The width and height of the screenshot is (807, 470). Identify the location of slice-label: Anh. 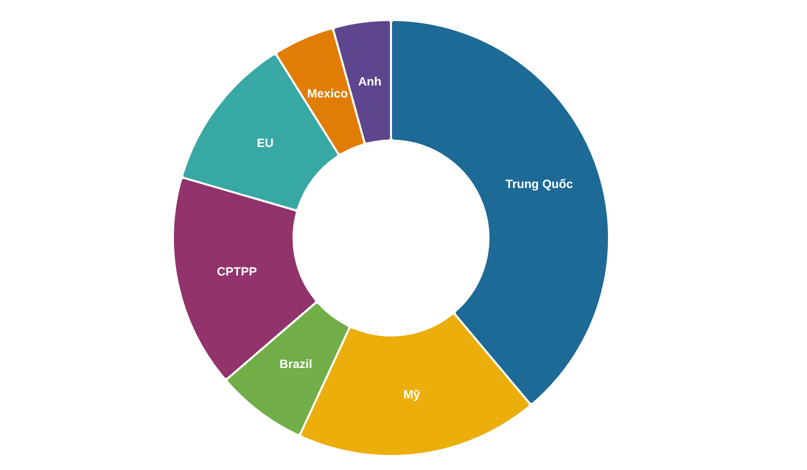
(370, 81).